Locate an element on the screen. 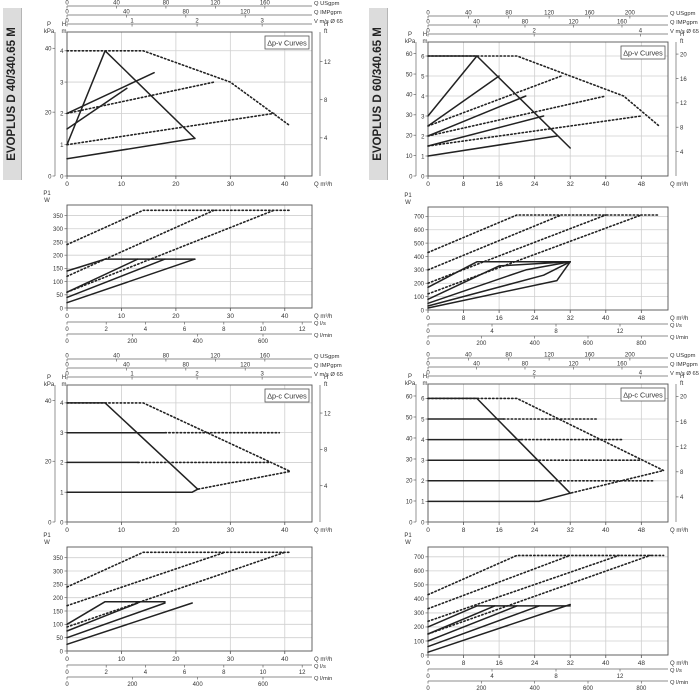 This screenshot has width=700, height=700. x-tick-label: 48 is located at coordinates (642, 318).